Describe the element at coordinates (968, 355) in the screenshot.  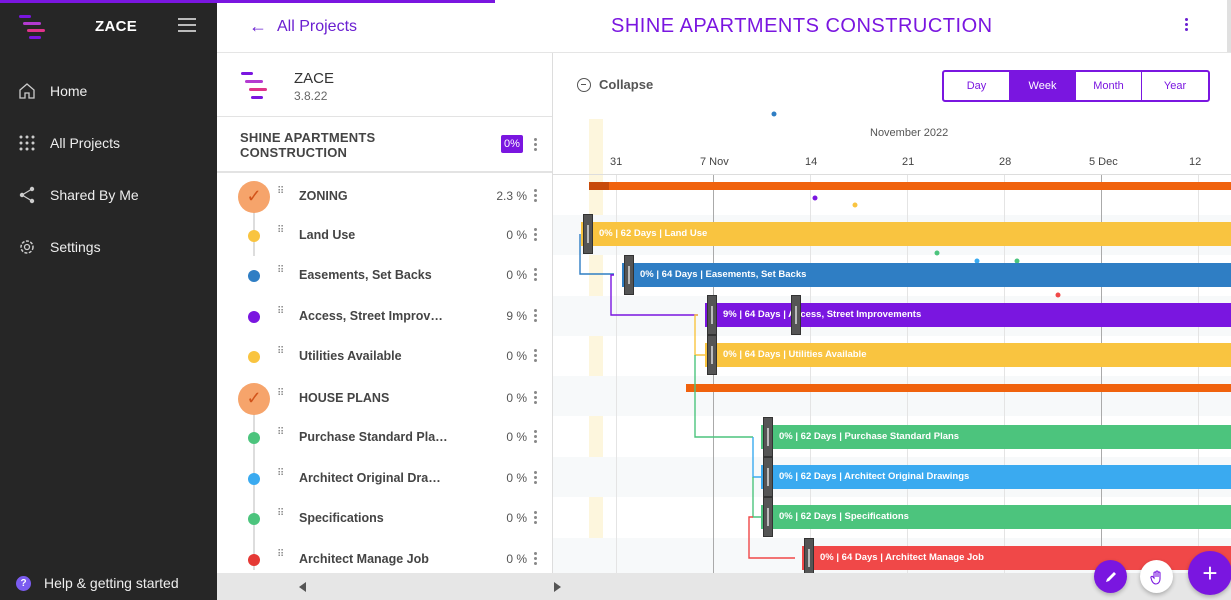
I see `task-bar: 0% | 64 Days | Utilities Available` at that location.